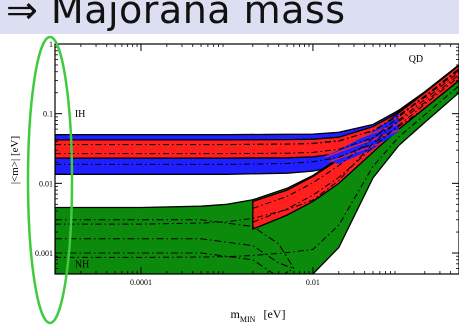 The image size is (459, 326). What do you see at coordinates (51, 44) in the screenshot?
I see `y-tick-label: 1` at bounding box center [51, 44].